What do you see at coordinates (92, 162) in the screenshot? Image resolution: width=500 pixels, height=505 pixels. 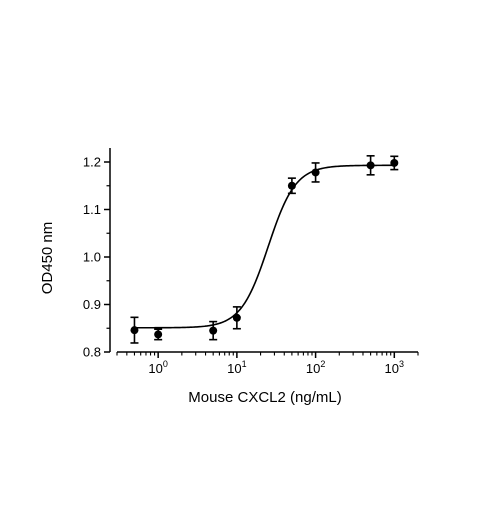 I see `y-tick-label: 1.2` at bounding box center [92, 162].